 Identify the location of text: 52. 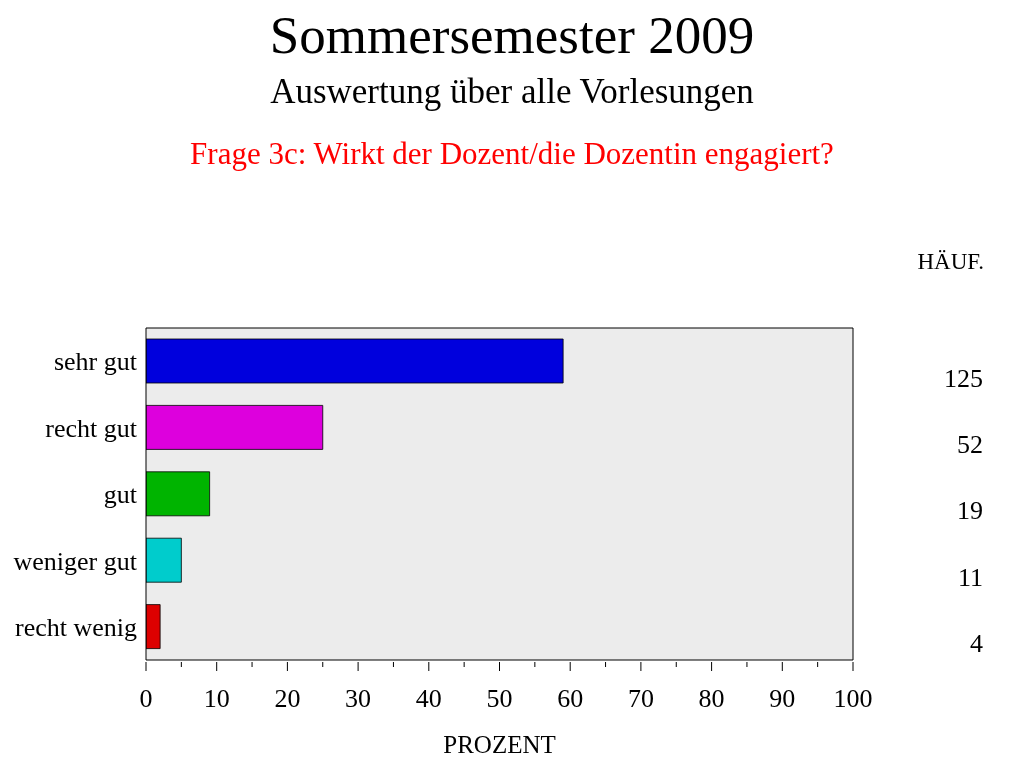
(970, 444).